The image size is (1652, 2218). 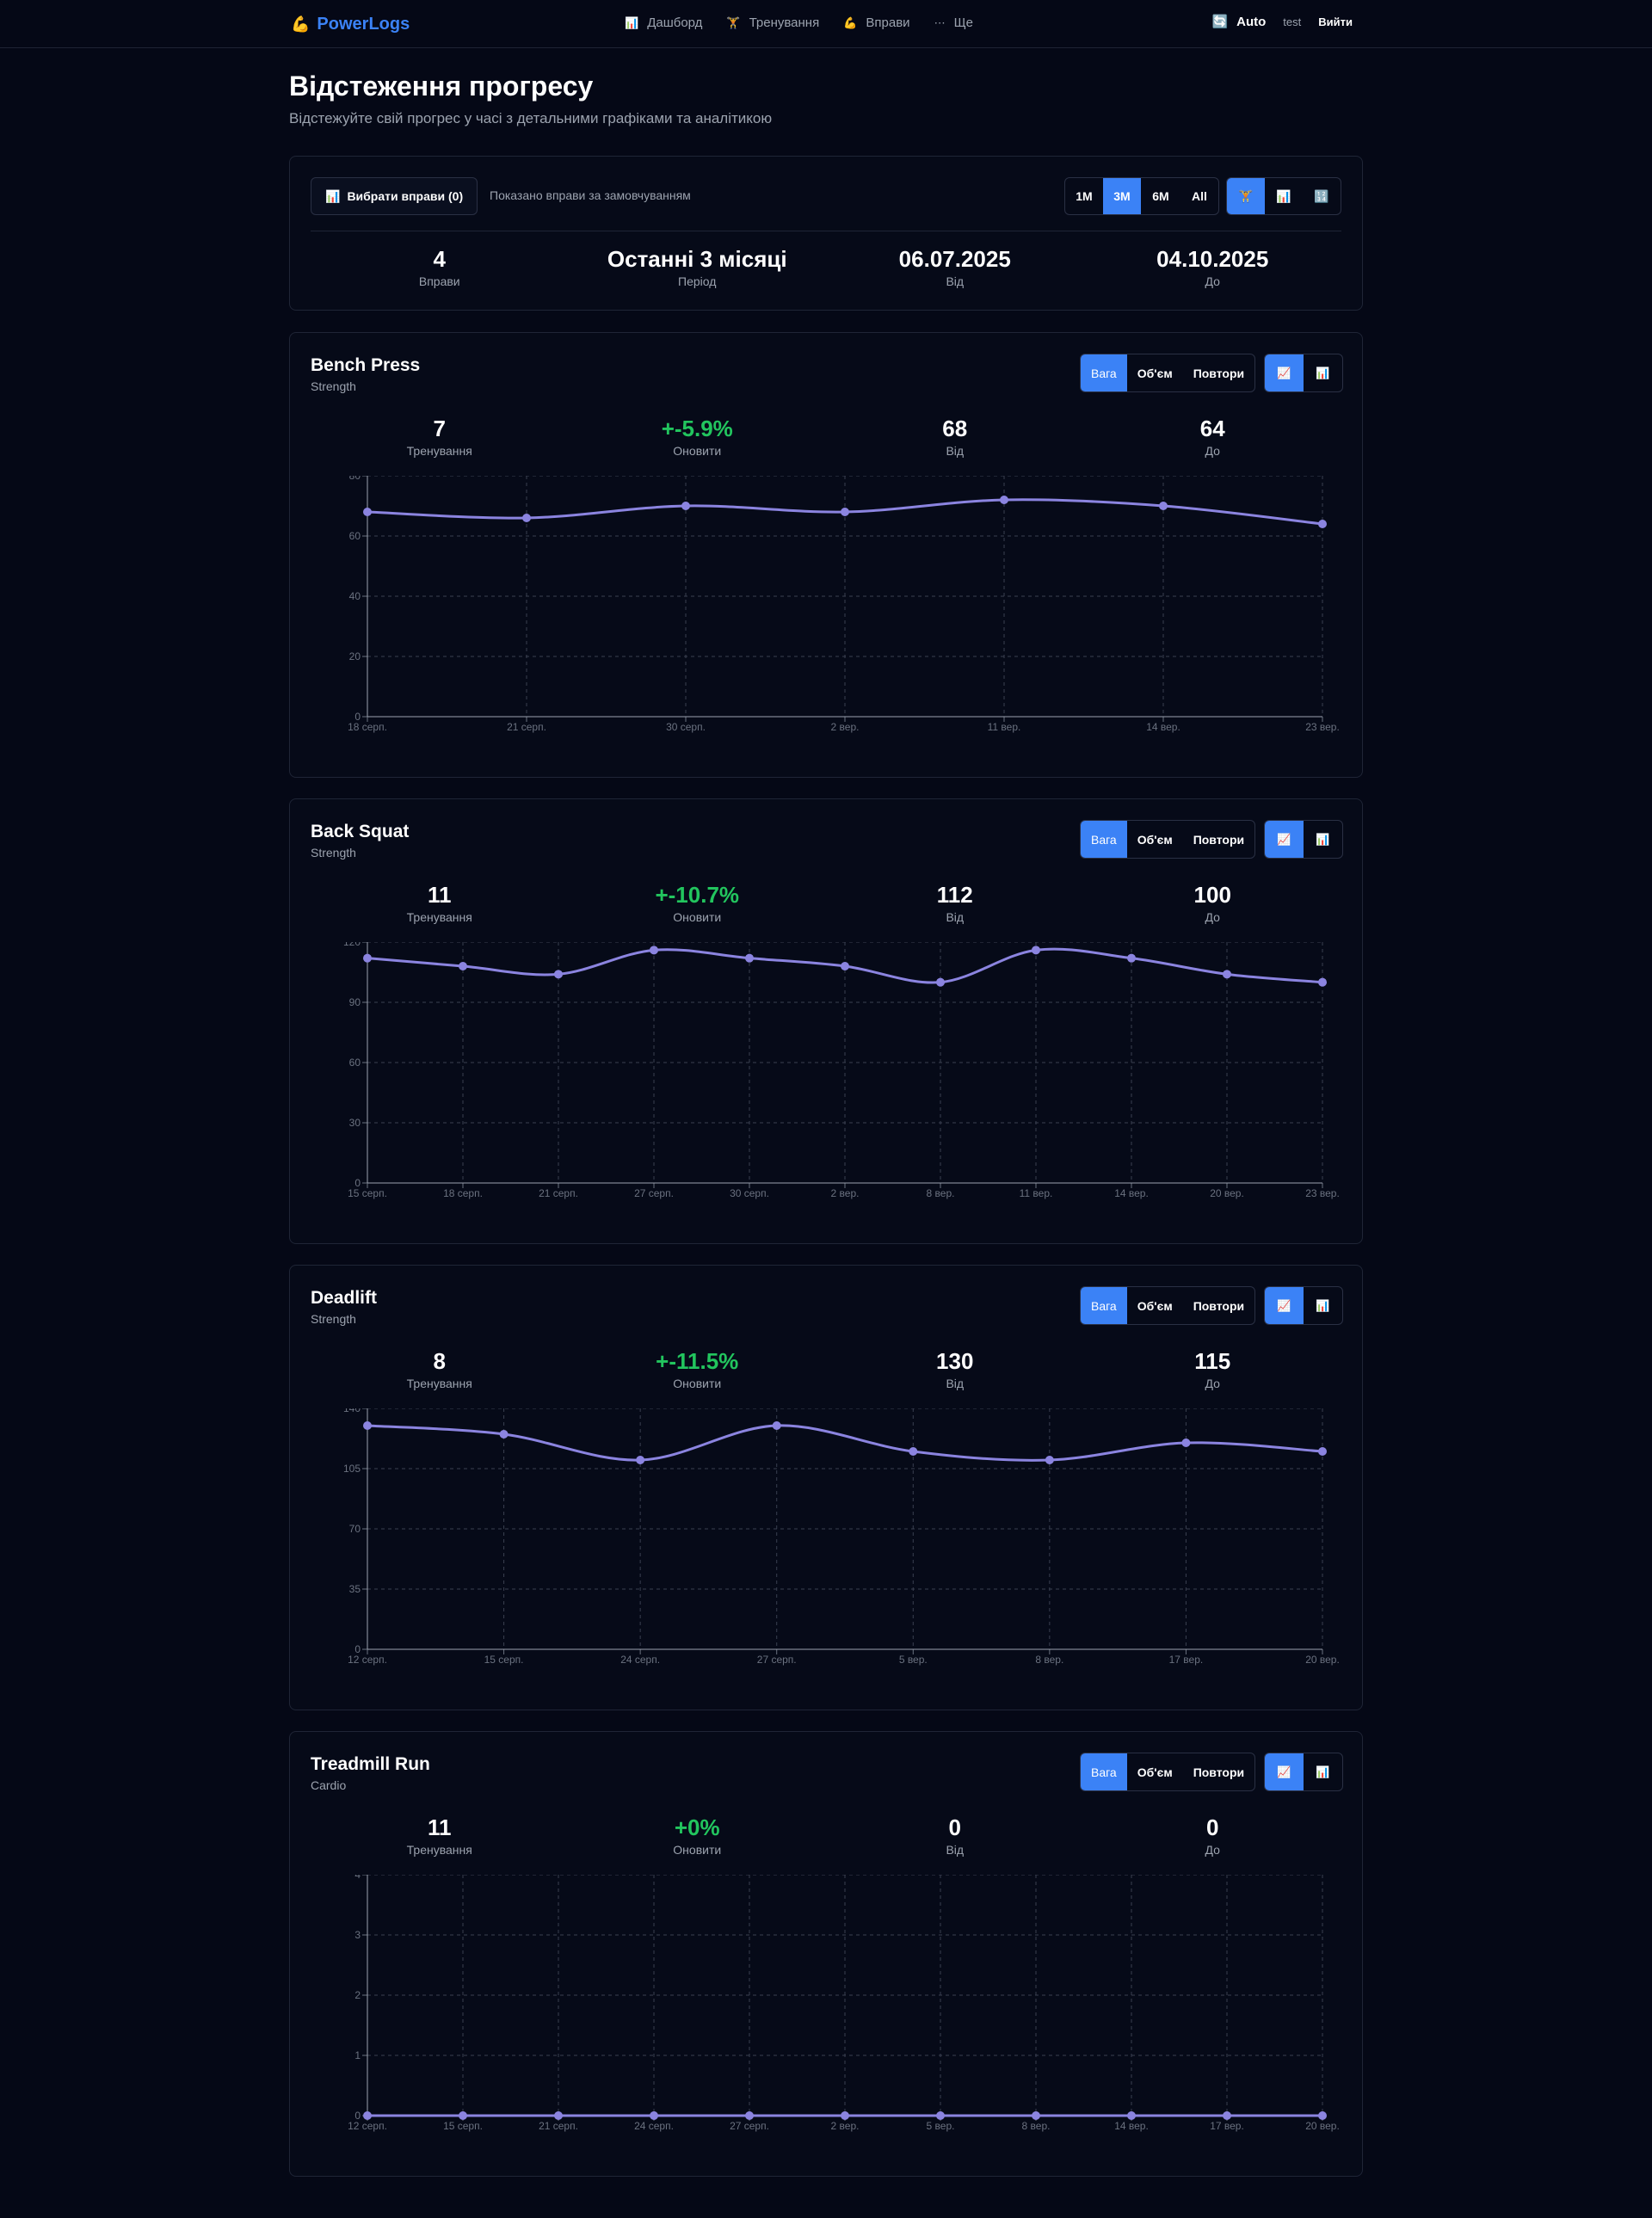 What do you see at coordinates (1282, 22) in the screenshot?
I see `header-actions: 🔄 Auto test Вийти` at bounding box center [1282, 22].